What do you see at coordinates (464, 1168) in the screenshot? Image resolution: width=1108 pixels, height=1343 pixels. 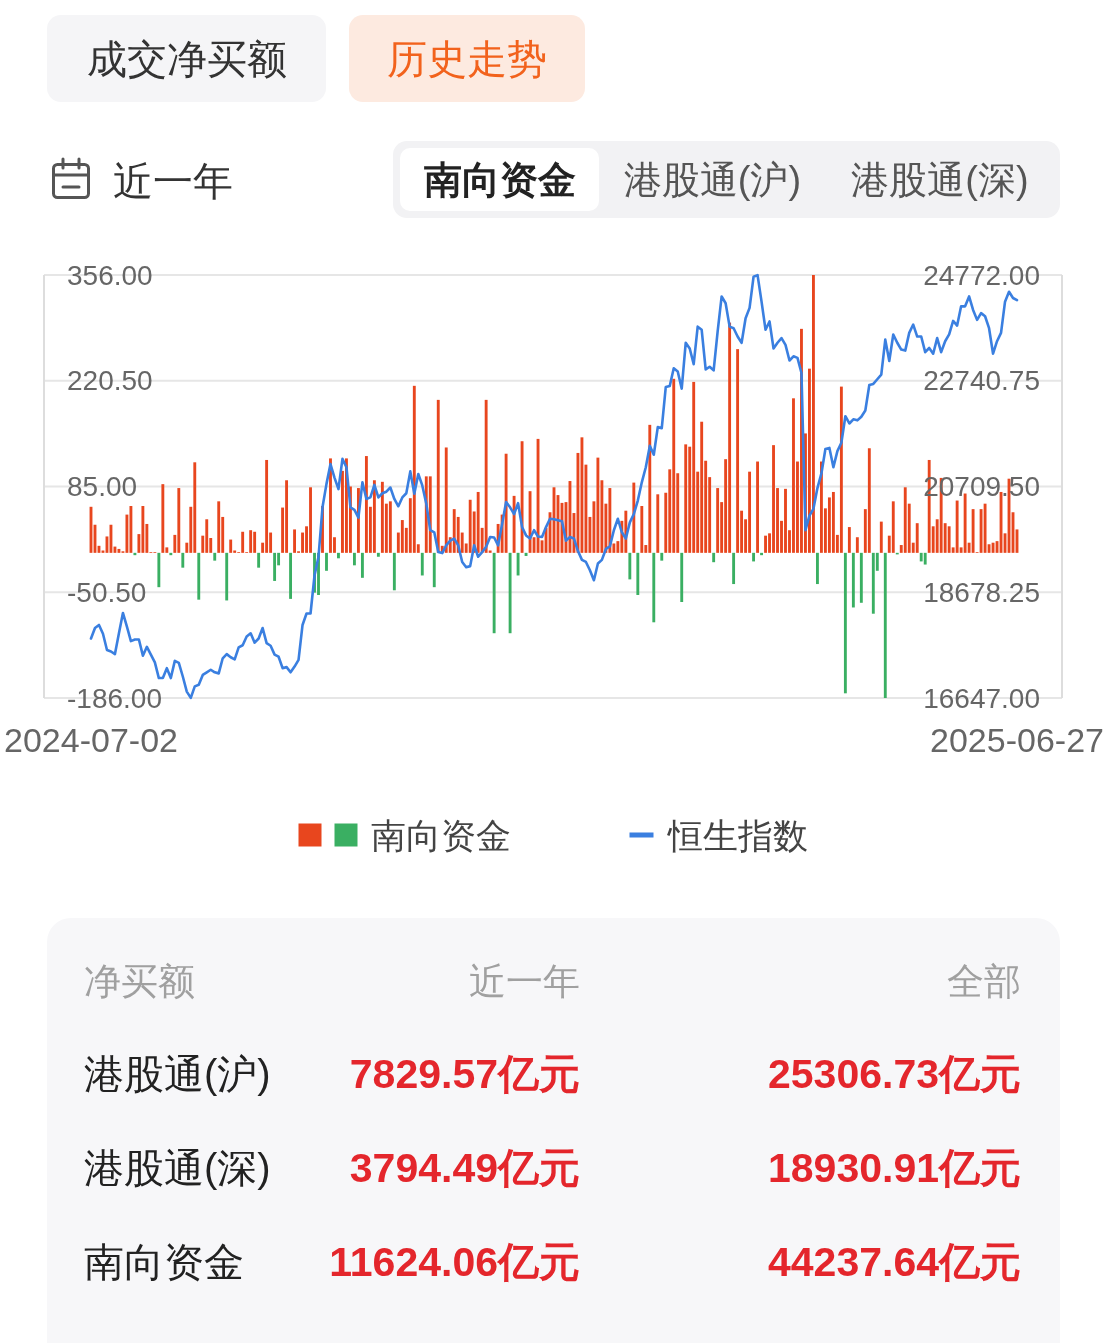 I see `table-cell: 3794.49亿元` at bounding box center [464, 1168].